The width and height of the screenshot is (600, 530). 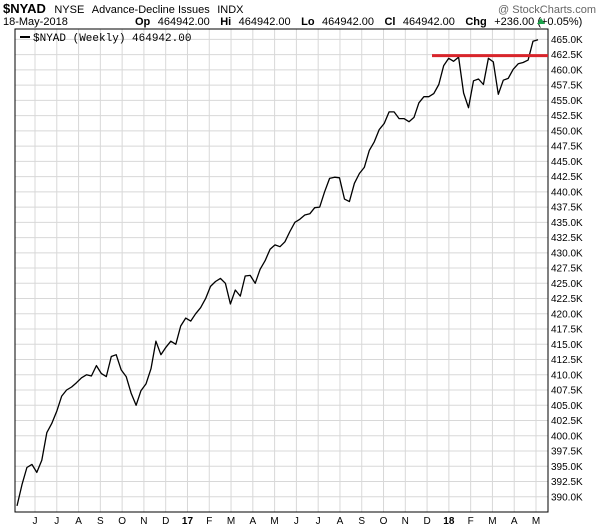 What do you see at coordinates (567, 116) in the screenshot?
I see `y-tick-label: 452.5K` at bounding box center [567, 116].